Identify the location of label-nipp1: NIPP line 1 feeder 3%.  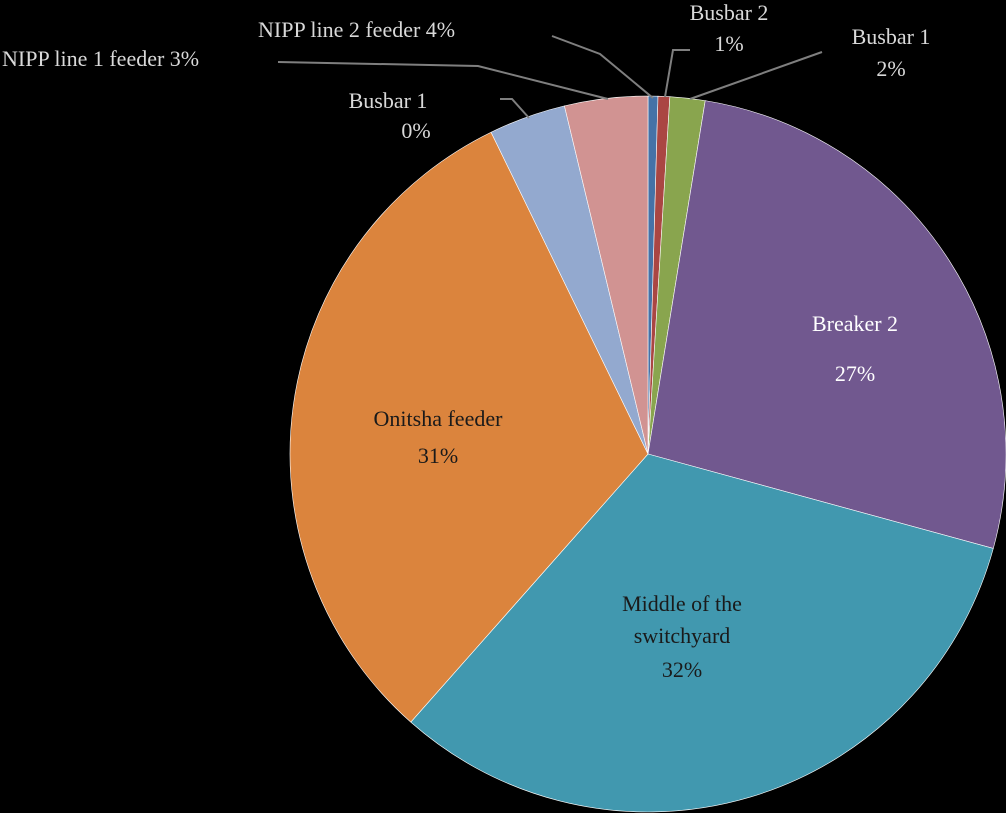
(100, 58).